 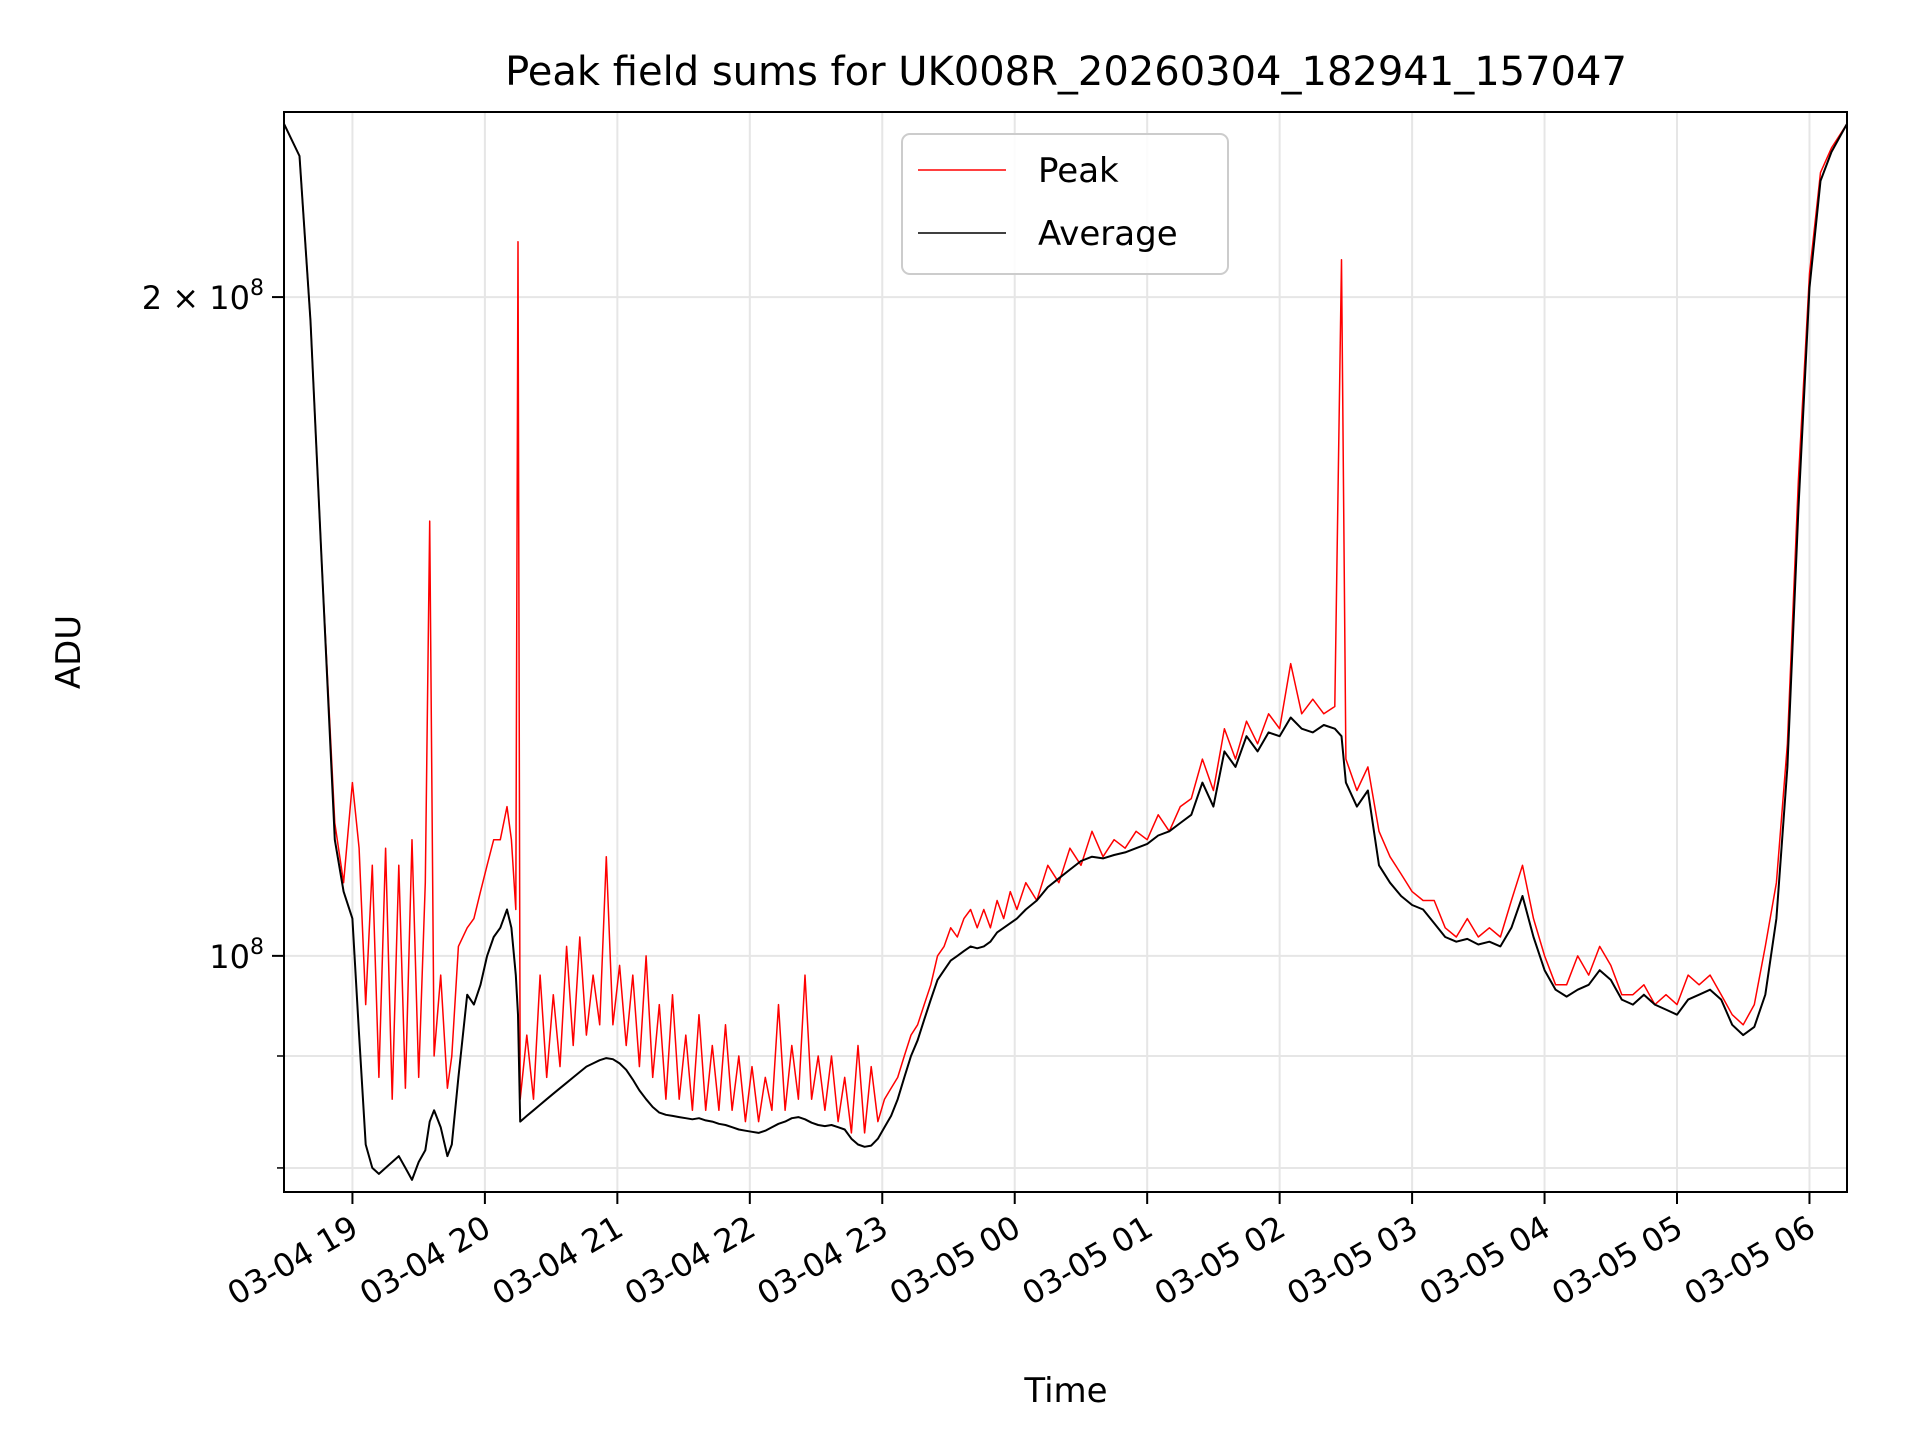 I want to click on x-axis-label: Time, so click(x=1065, y=1391).